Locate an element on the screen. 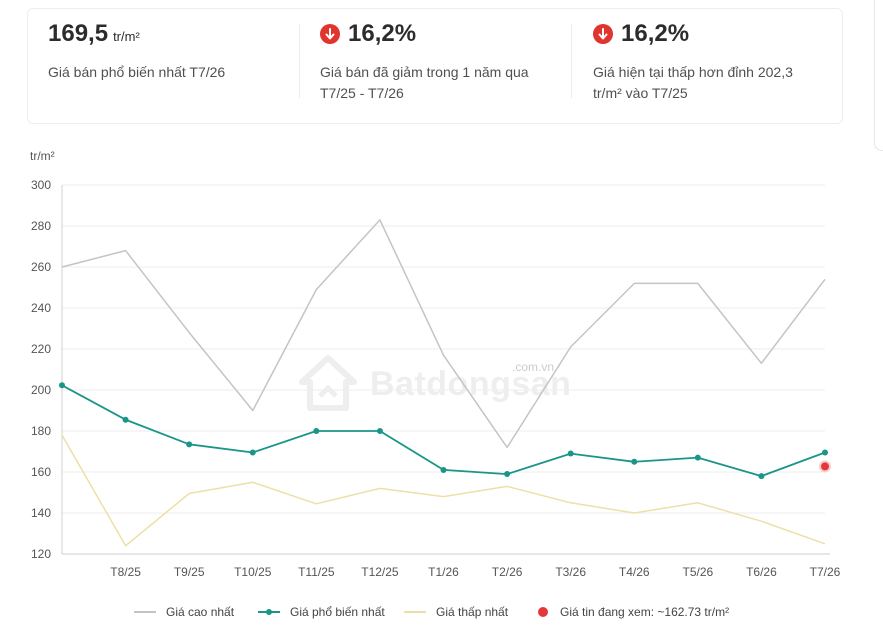 The image size is (883, 633). legend-swatch-min is located at coordinates (415, 612).